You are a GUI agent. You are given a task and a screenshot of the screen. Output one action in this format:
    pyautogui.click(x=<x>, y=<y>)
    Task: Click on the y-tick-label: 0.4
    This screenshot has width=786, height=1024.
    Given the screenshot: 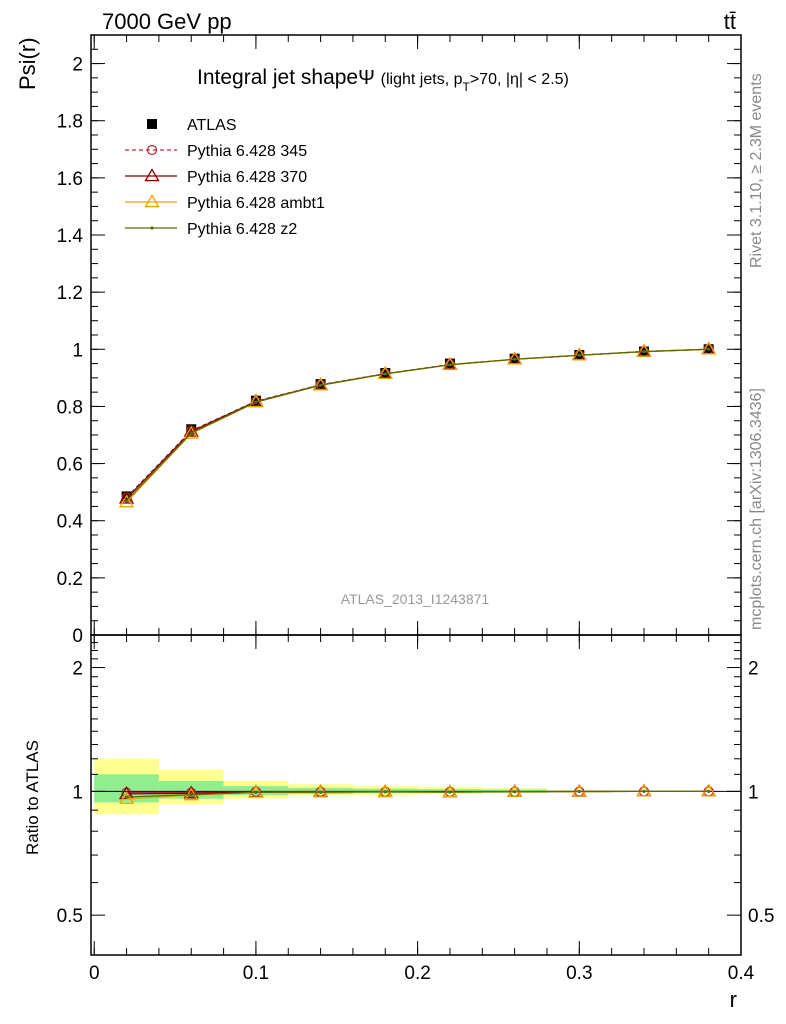 What is the action you would take?
    pyautogui.click(x=70, y=522)
    